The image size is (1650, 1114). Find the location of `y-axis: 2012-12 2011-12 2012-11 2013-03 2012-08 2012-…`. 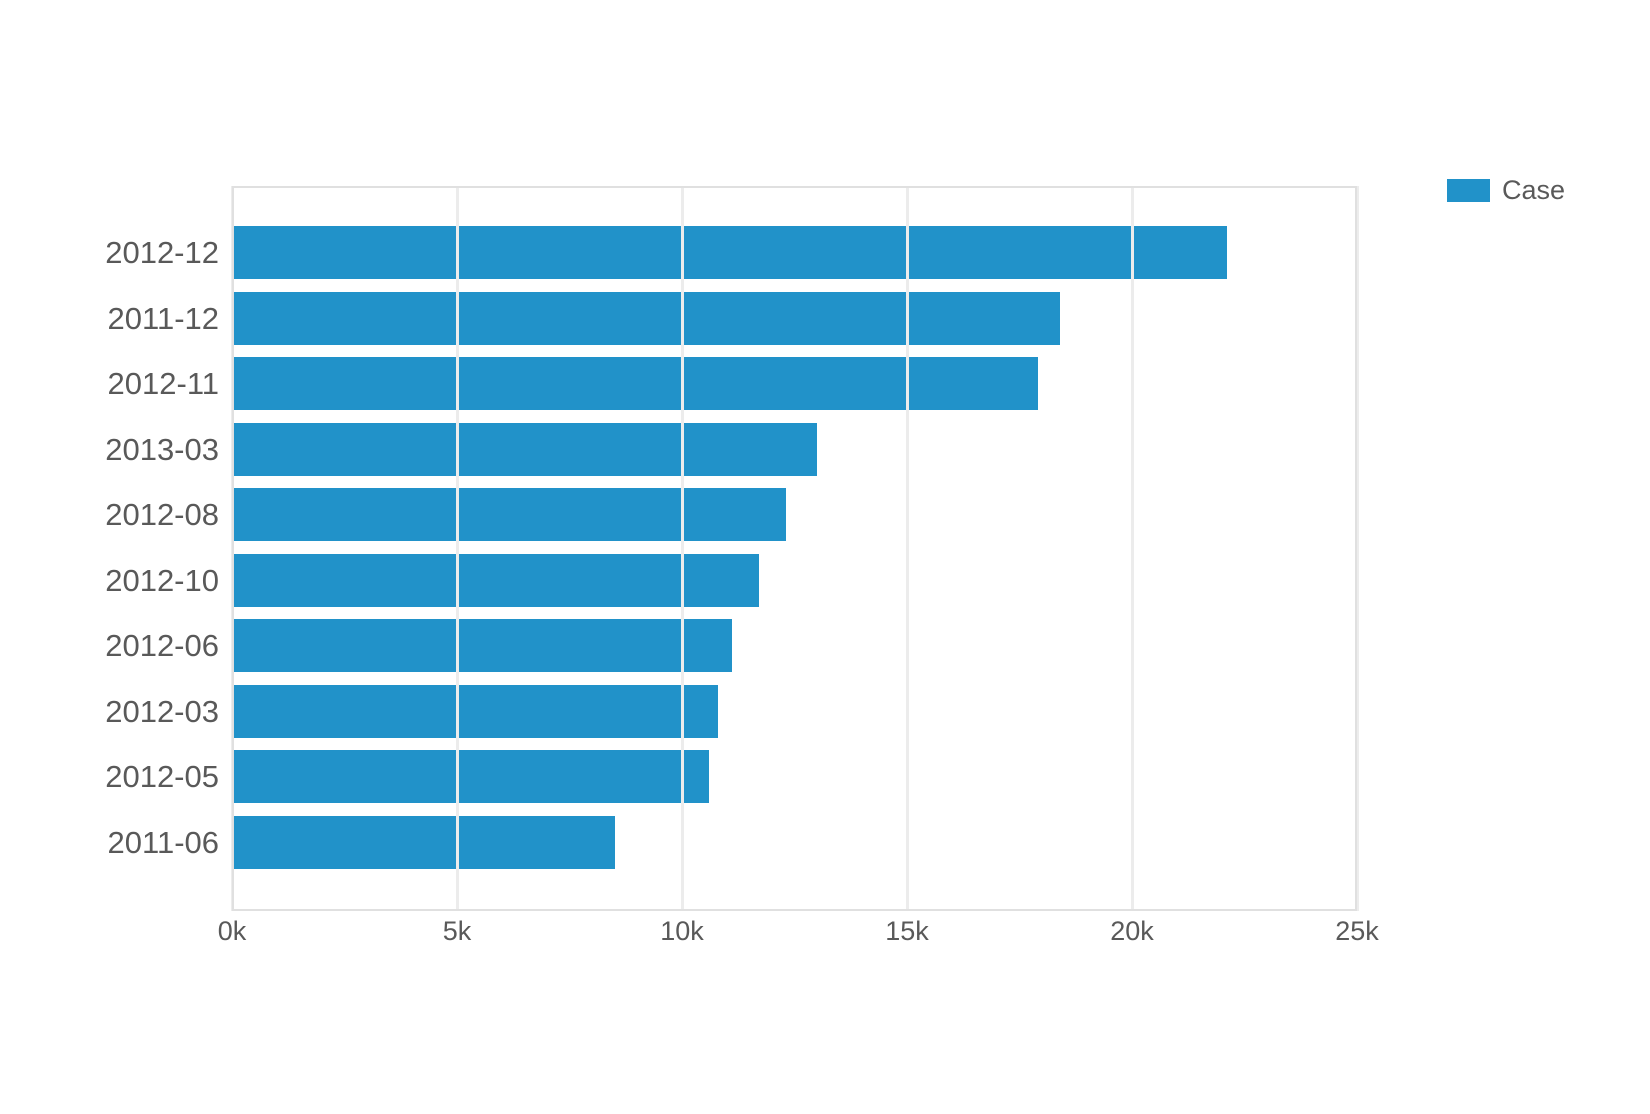

y-axis: 2012-12 2011-12 2012-11 2013-03 2012-08 2012-… is located at coordinates (109, 548).